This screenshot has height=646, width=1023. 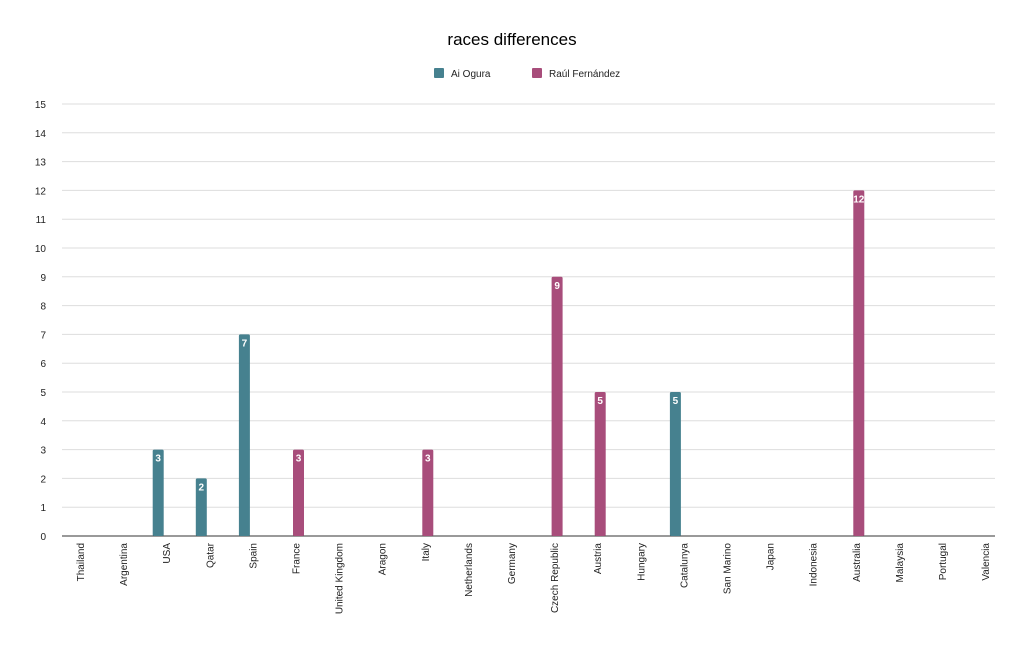 I want to click on y-tick-label: 13, so click(x=41, y=163).